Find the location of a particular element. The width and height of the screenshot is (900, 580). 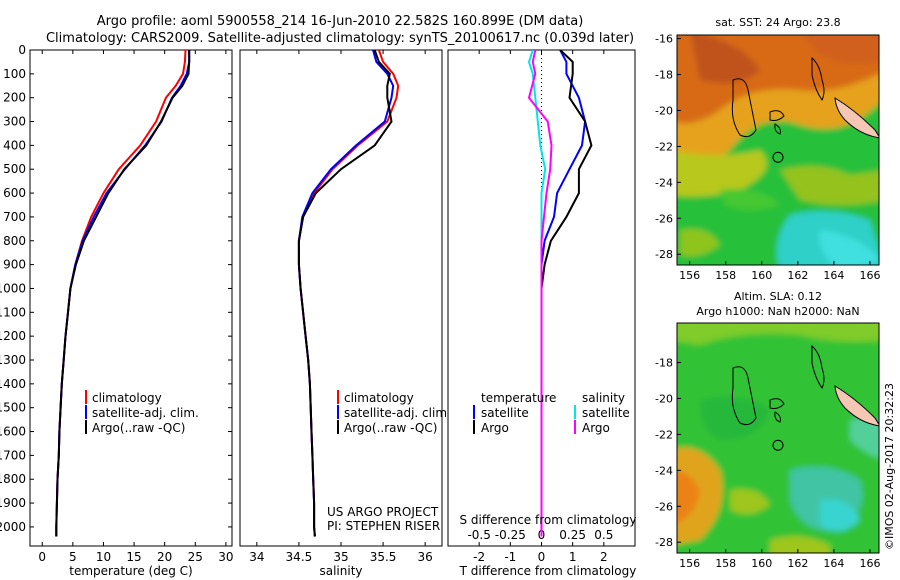

lon-tick-label: 164 is located at coordinates (833, 563).